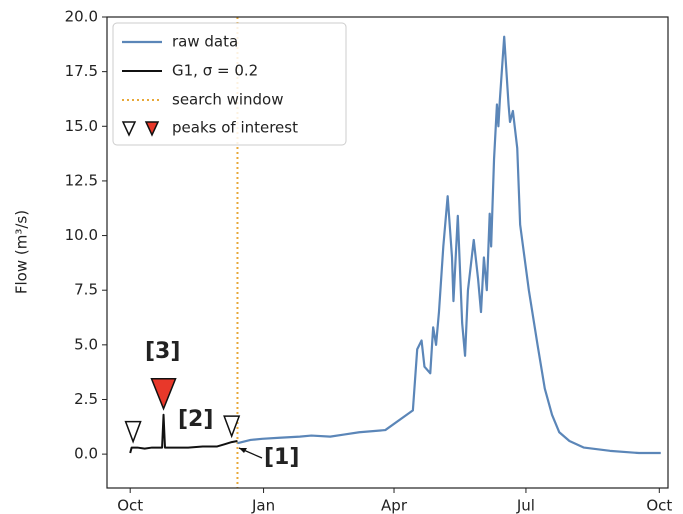 Image resolution: width=683 pixels, height=514 pixels. I want to click on y-tick-label: 15.0, so click(81, 126).